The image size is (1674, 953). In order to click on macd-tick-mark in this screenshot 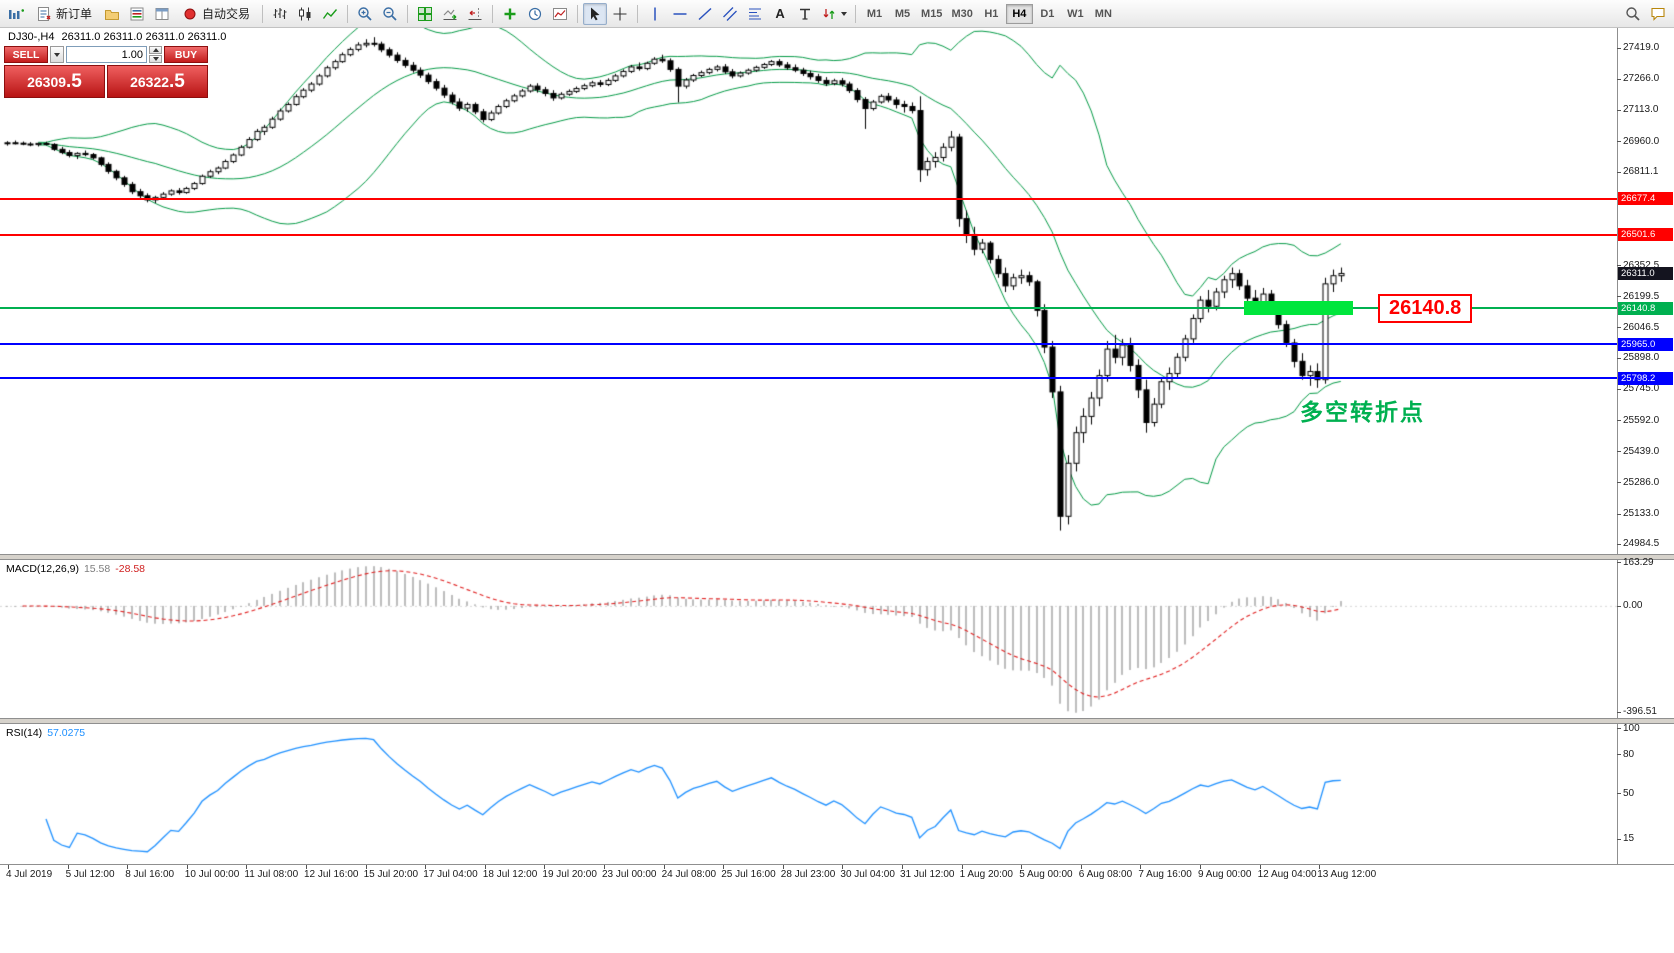, I will do `click(1619, 606)`.